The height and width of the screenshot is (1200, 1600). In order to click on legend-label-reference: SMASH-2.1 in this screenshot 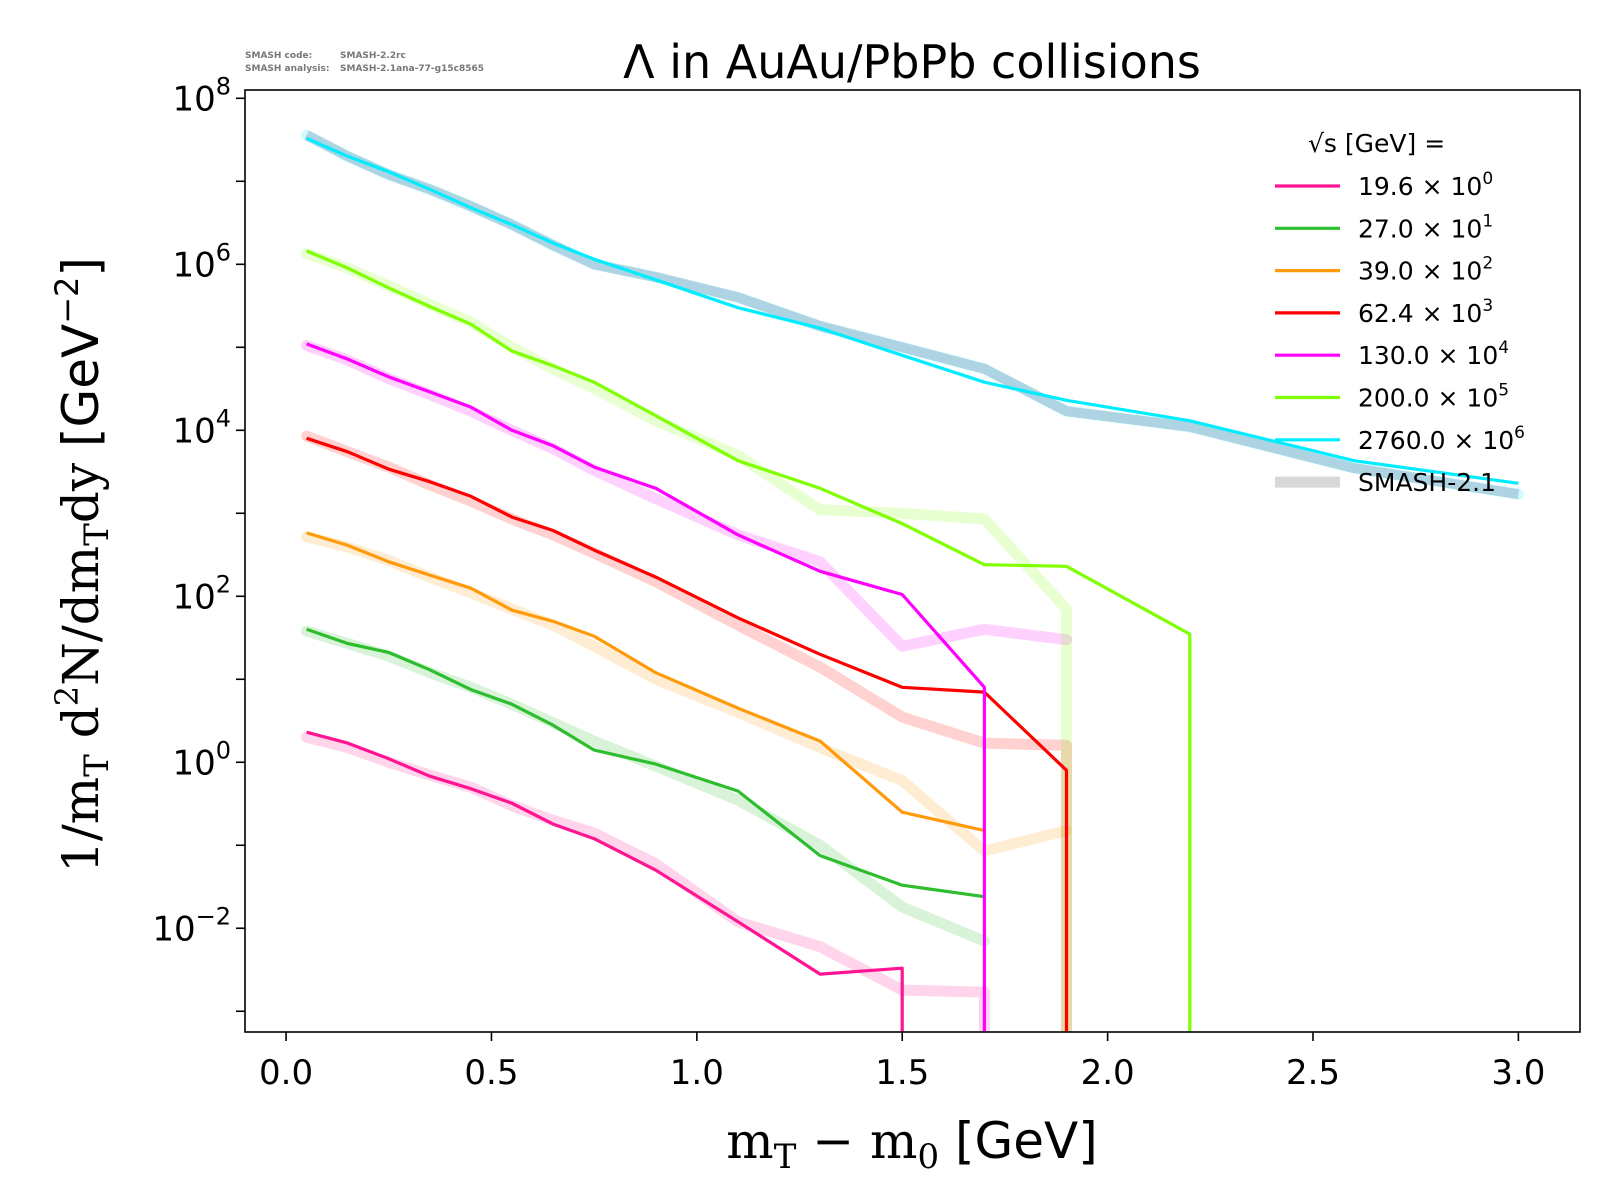, I will do `click(1427, 482)`.